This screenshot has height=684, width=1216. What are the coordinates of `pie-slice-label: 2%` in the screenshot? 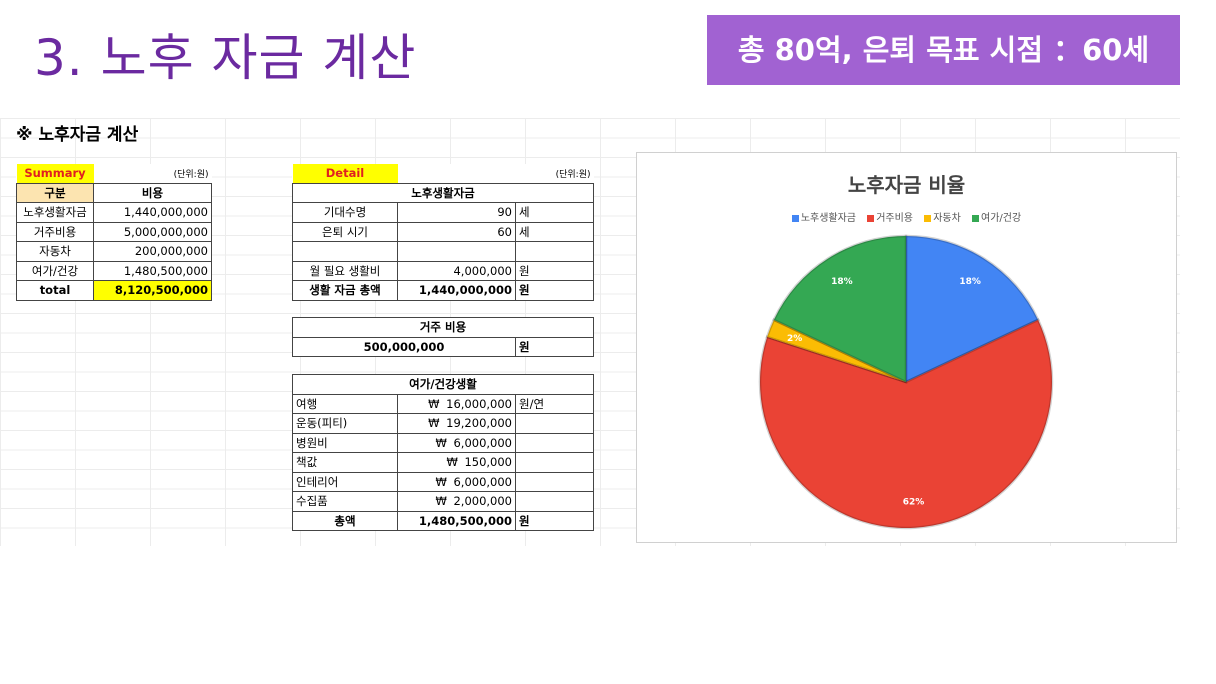 It's located at (794, 339).